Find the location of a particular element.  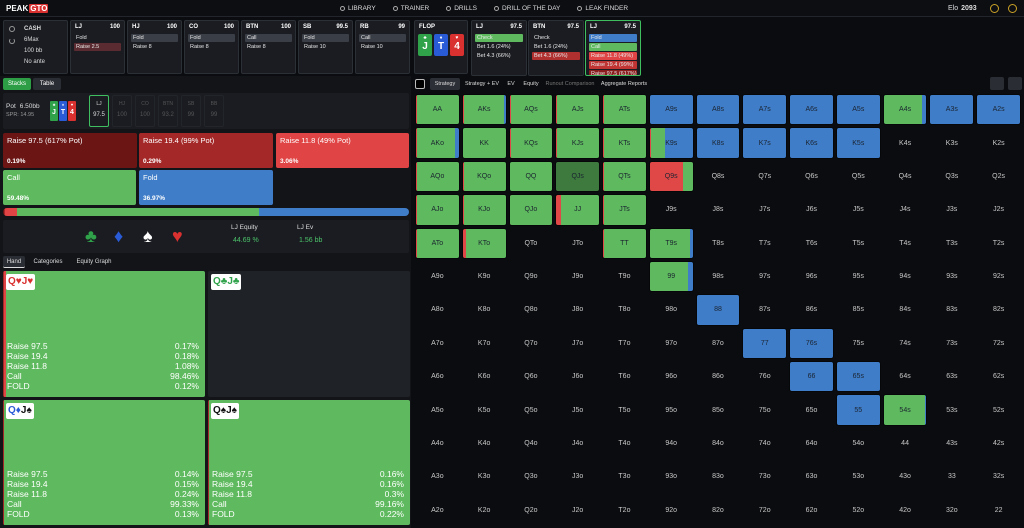

range-cell: AJo is located at coordinates (437, 210).